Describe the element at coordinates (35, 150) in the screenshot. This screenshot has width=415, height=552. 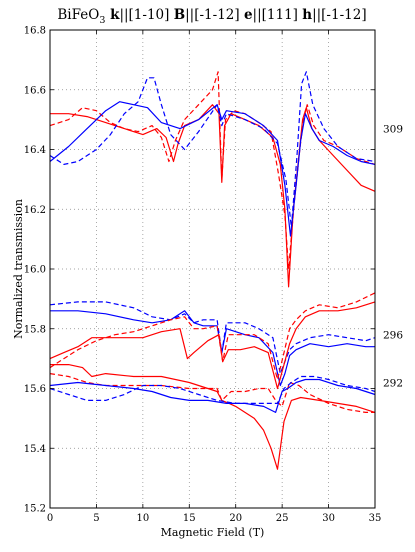
I see `y-tick-label: 16.4` at that location.